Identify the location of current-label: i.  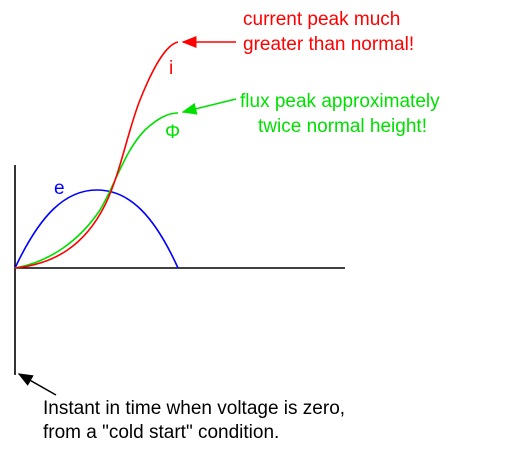
(171, 68).